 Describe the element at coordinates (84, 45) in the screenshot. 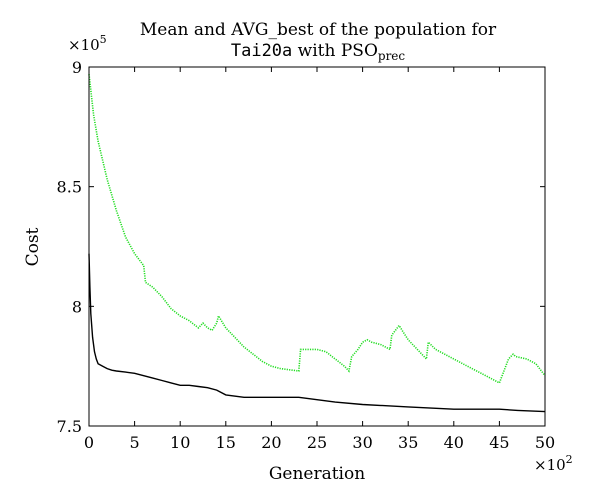

I see `y-multiplier-base: ×10` at that location.